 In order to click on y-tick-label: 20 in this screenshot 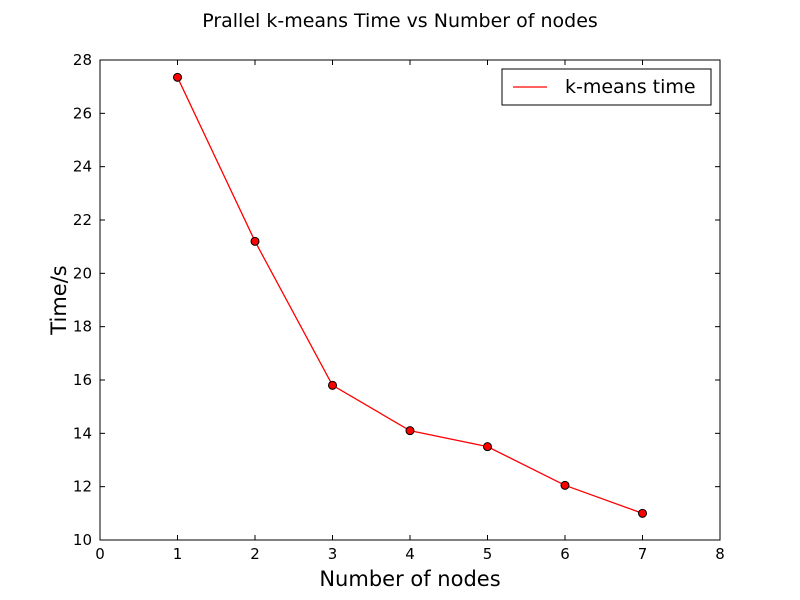, I will do `click(82, 273)`.